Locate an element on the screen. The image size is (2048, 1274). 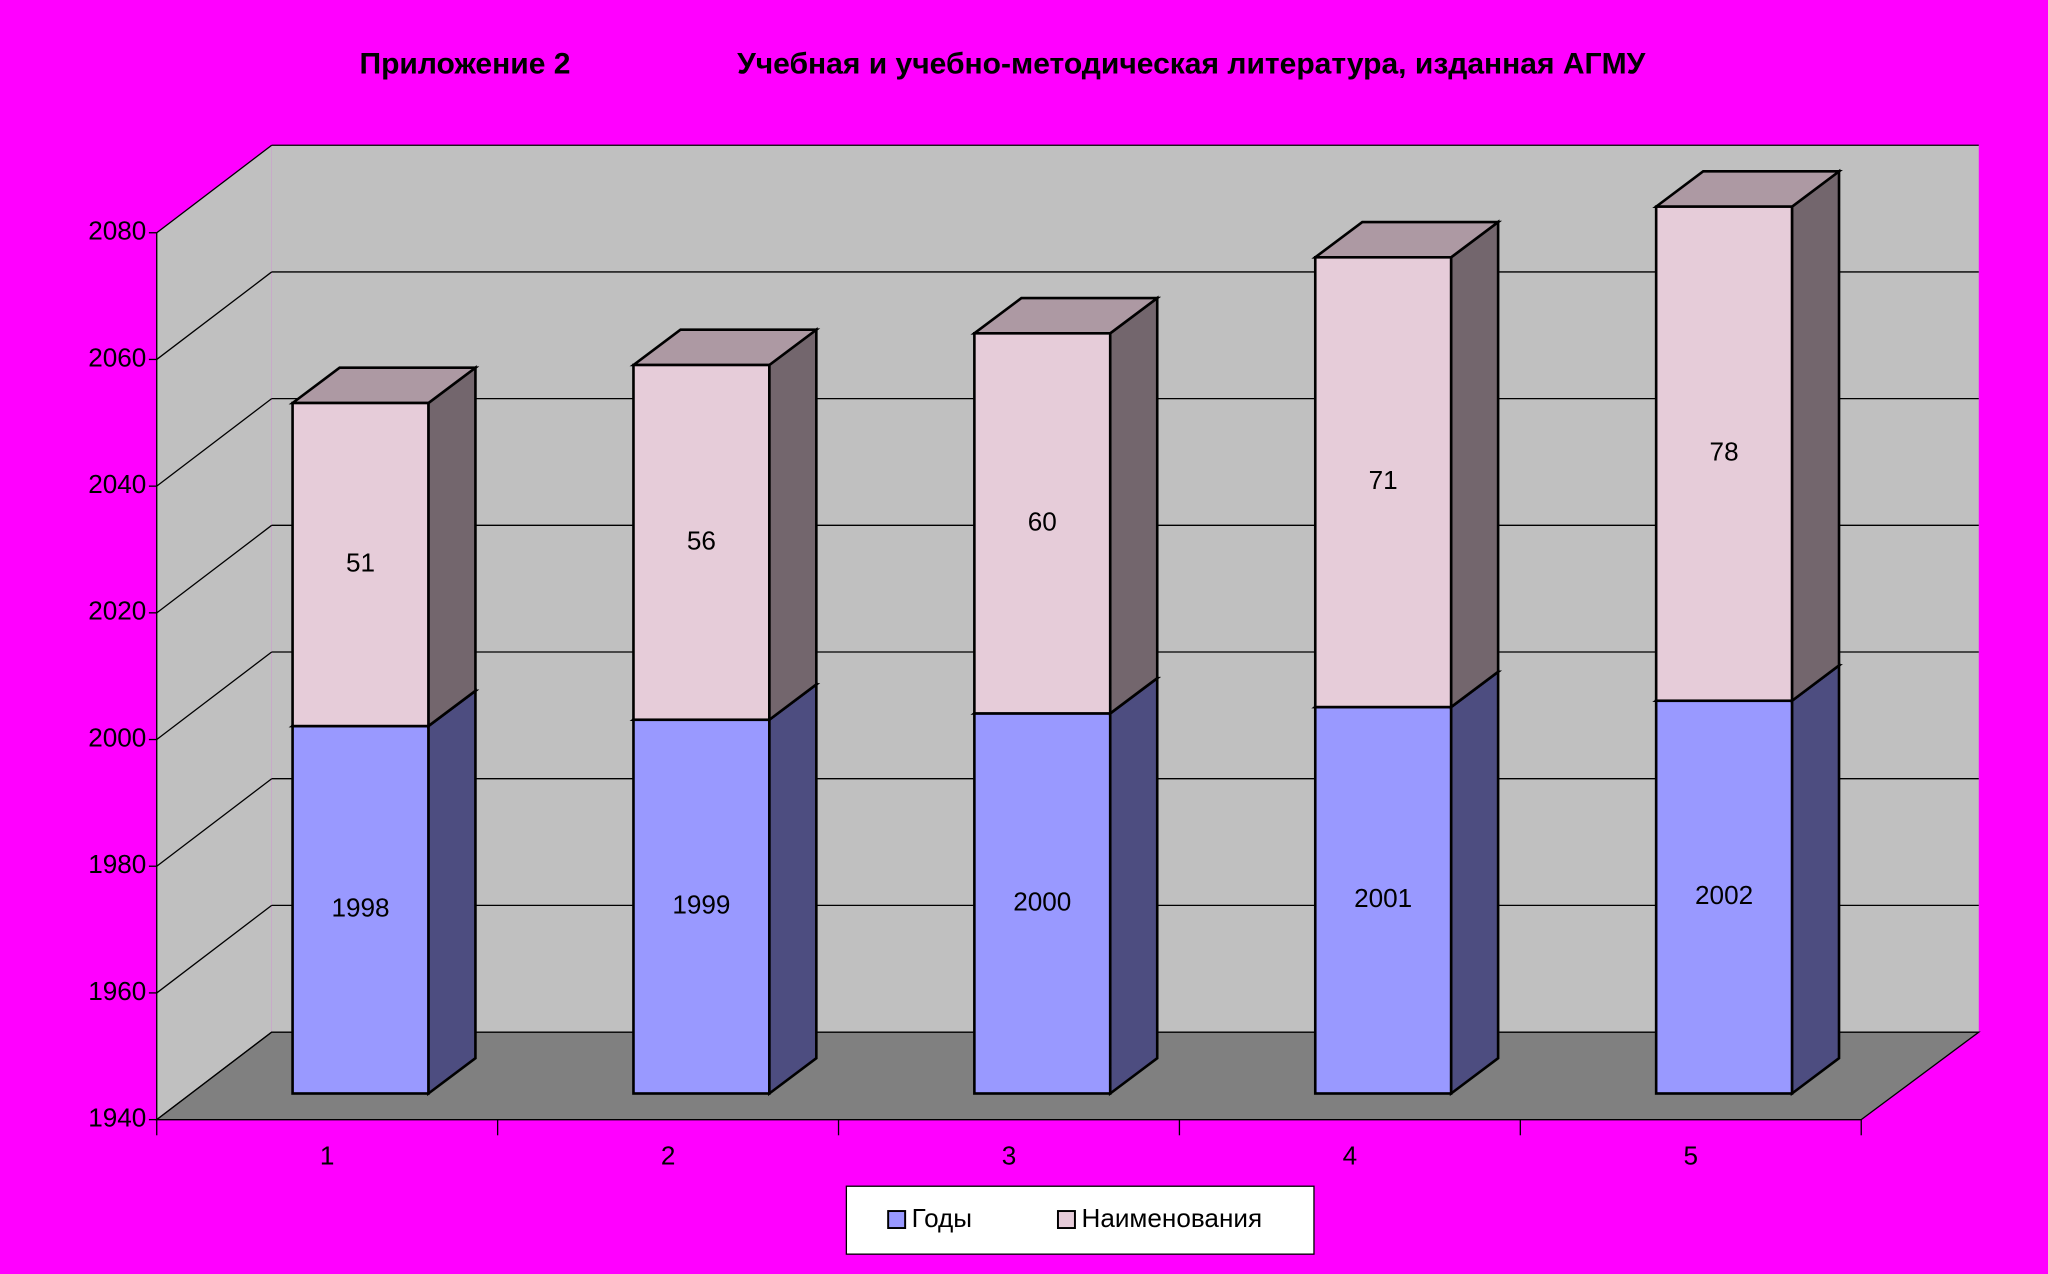
data-label: 71 is located at coordinates (1383, 480).